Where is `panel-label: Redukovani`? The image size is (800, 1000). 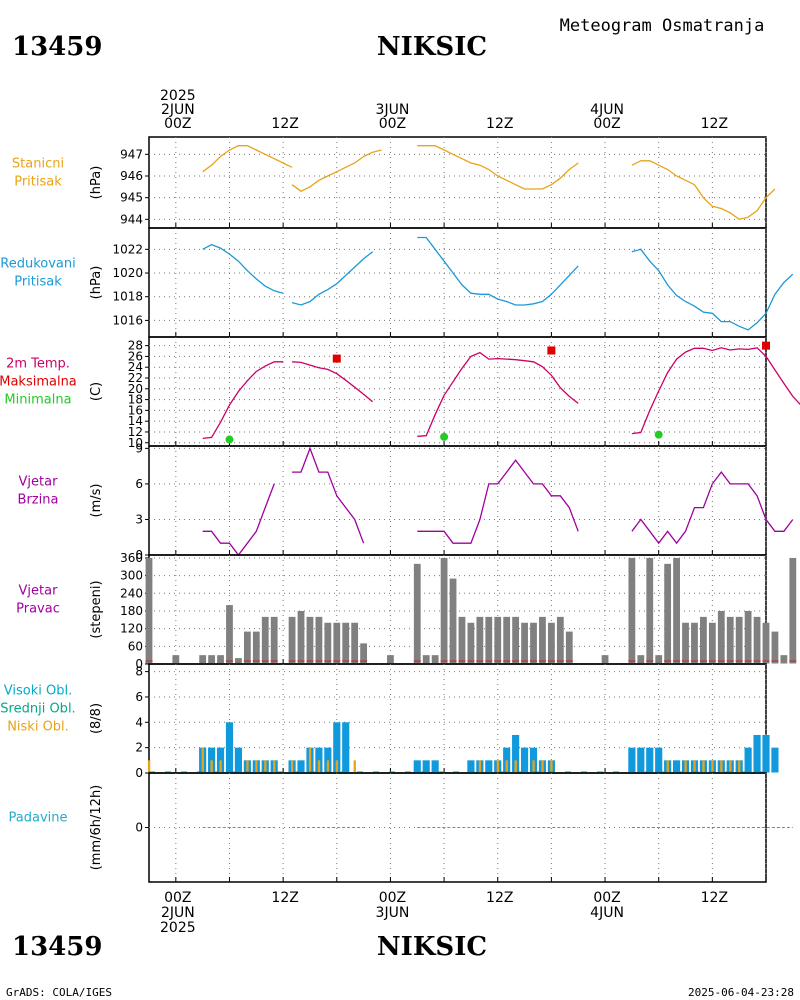
panel-label: Redukovani is located at coordinates (37, 264).